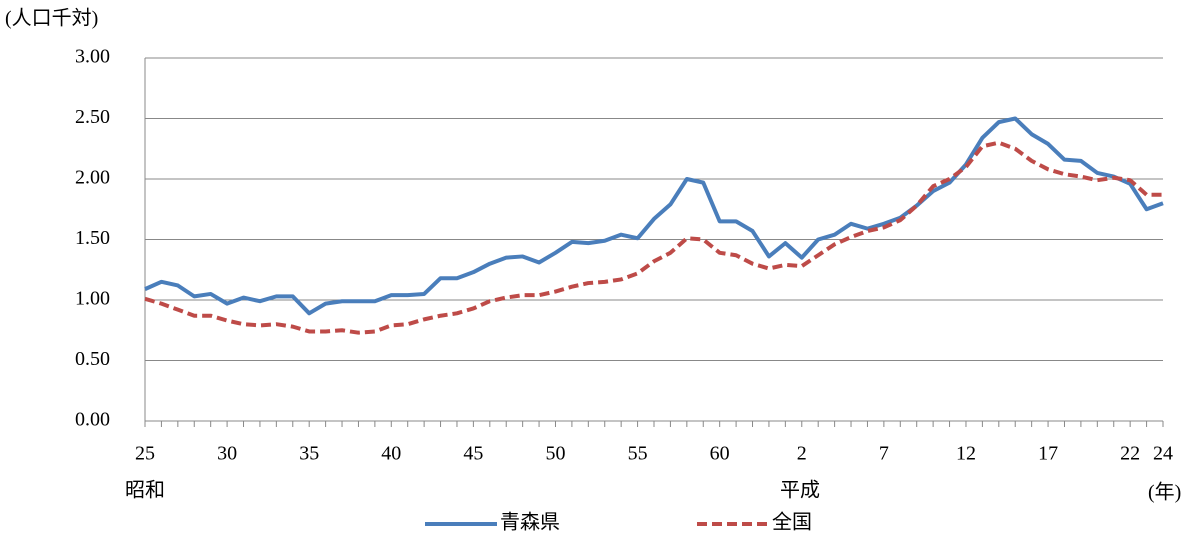 The image size is (1203, 548). What do you see at coordinates (1163, 454) in the screenshot?
I see `x-tick-label: 24` at bounding box center [1163, 454].